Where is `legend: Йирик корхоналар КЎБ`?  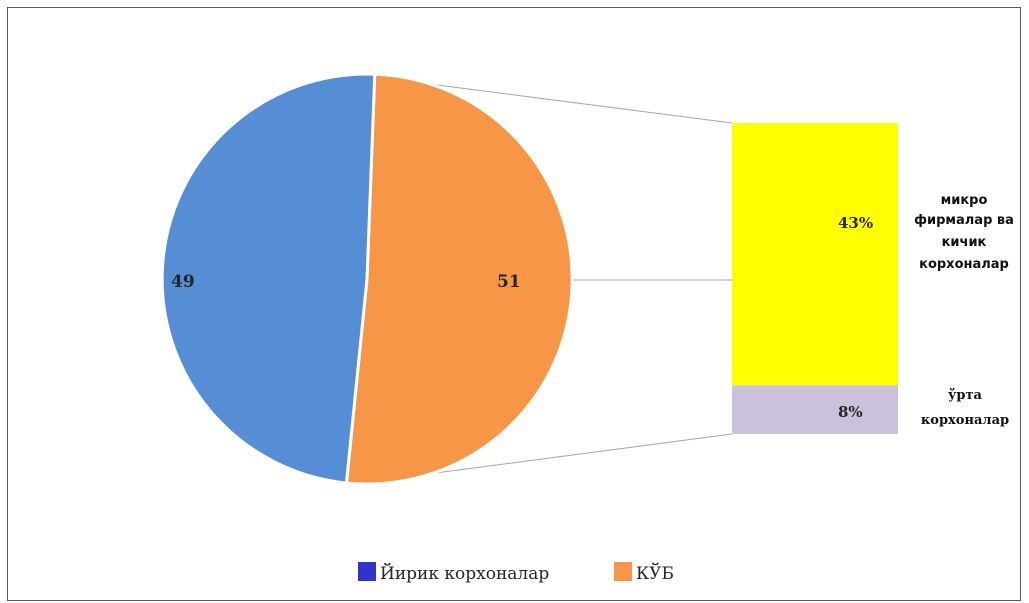
legend: Йирик корхоналар КЎБ is located at coordinates (516, 573).